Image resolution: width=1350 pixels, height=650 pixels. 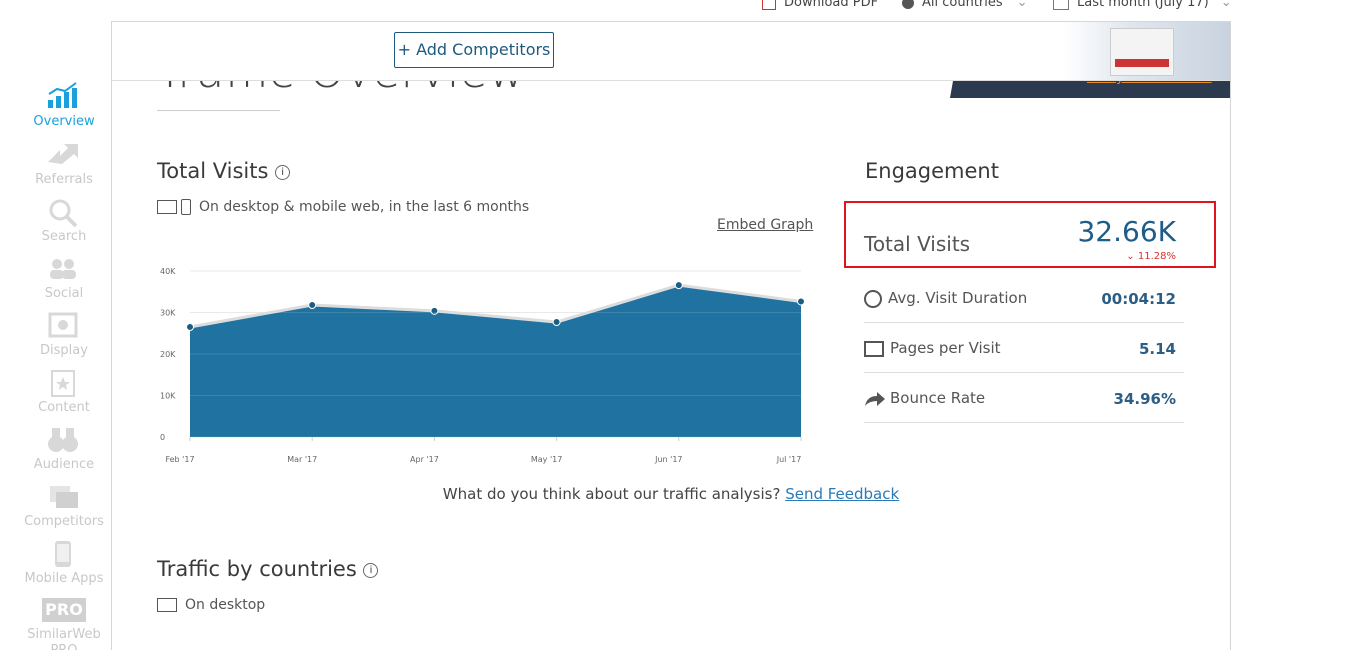 I want to click on nav-social: Social, so click(x=64, y=293).